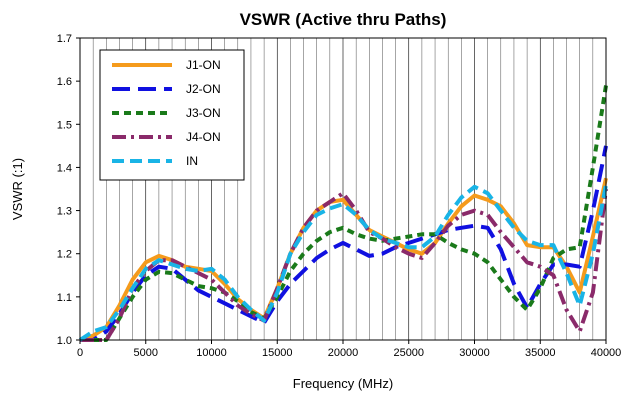  What do you see at coordinates (64, 82) in the screenshot?
I see `y-tick-label: 1.6` at bounding box center [64, 82].